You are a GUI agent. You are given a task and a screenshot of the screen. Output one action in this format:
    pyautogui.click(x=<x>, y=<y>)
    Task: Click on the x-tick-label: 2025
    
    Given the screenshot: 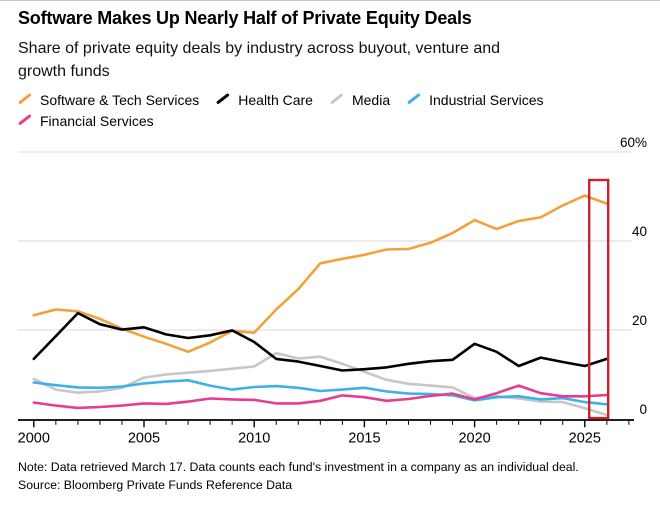 What is the action you would take?
    pyautogui.click(x=585, y=439)
    